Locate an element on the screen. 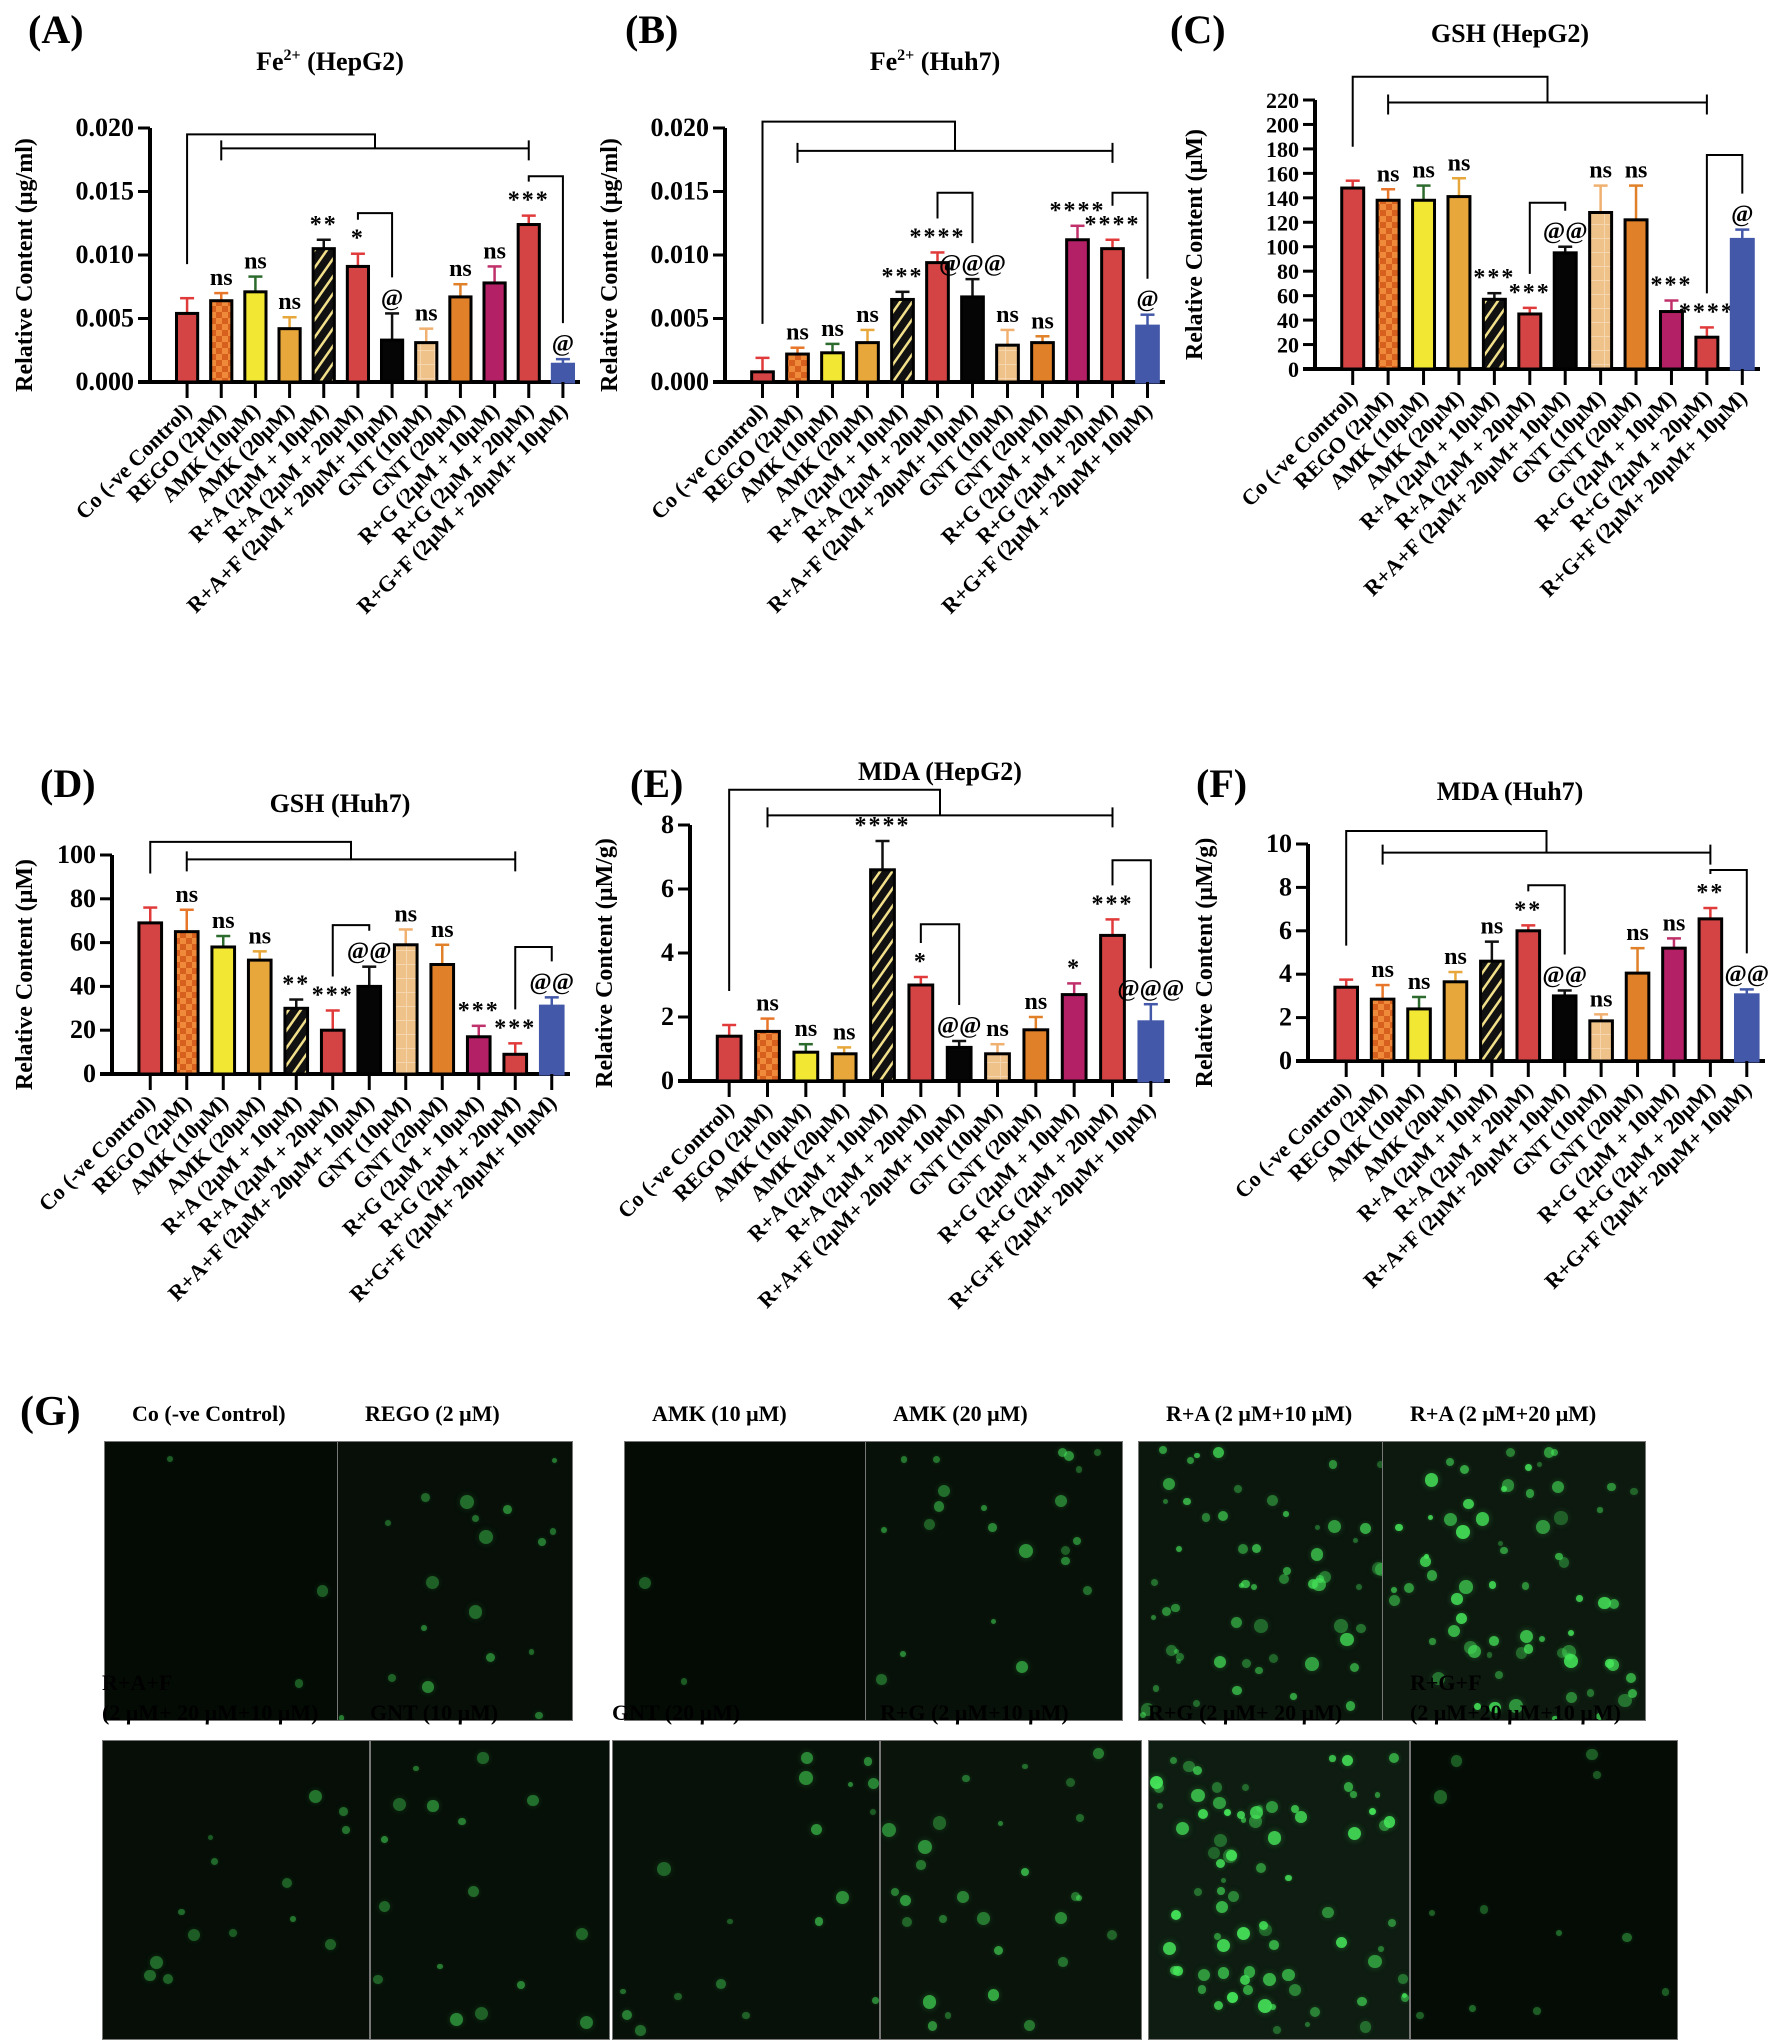 The height and width of the screenshot is (2040, 1772). y-axis-label: Relative Content (µg/ml) is located at coordinates (610, 265).